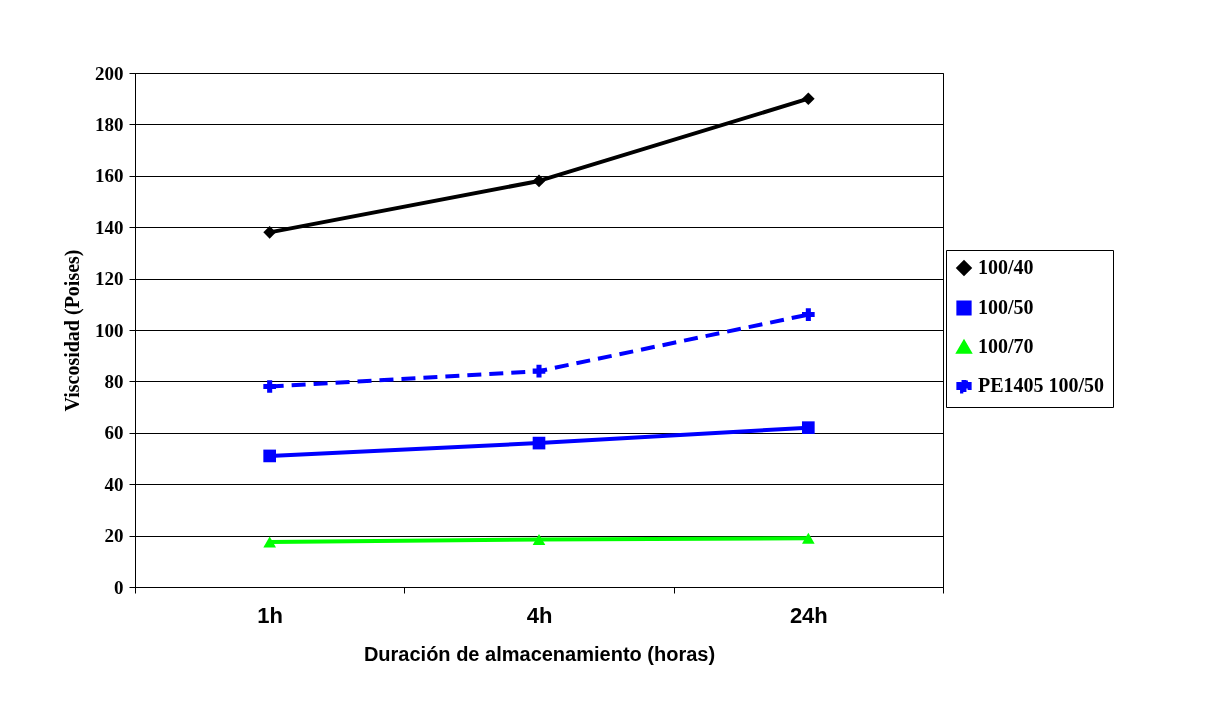 The image size is (1226, 712). Describe the element at coordinates (72, 330) in the screenshot. I see `y-axis-title: Viscosidad (Poises)` at that location.